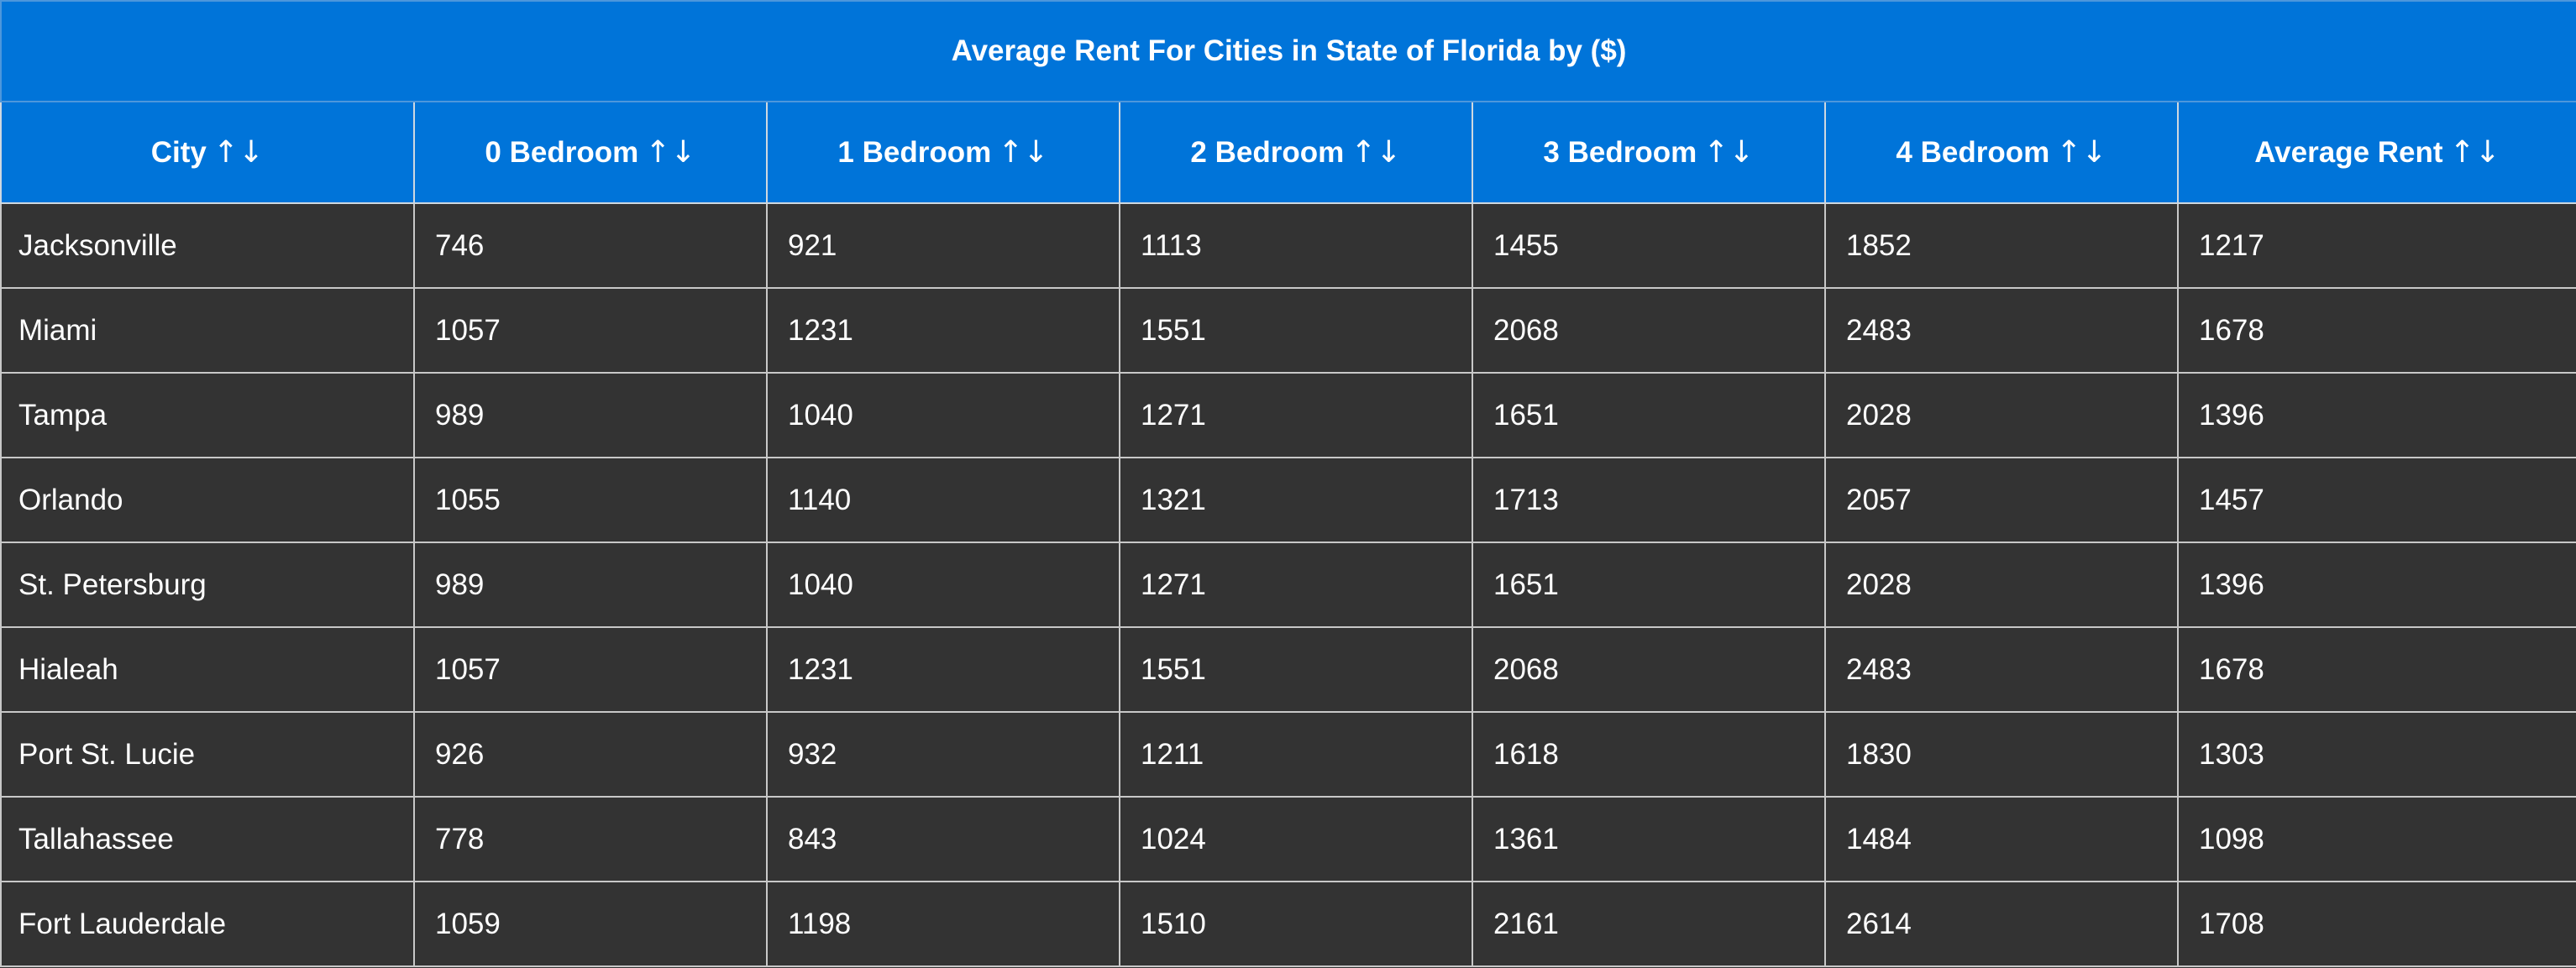 Image resolution: width=2576 pixels, height=968 pixels. Describe the element at coordinates (943, 500) in the screenshot. I see `rent-cell-1-bedroom: 1140` at that location.